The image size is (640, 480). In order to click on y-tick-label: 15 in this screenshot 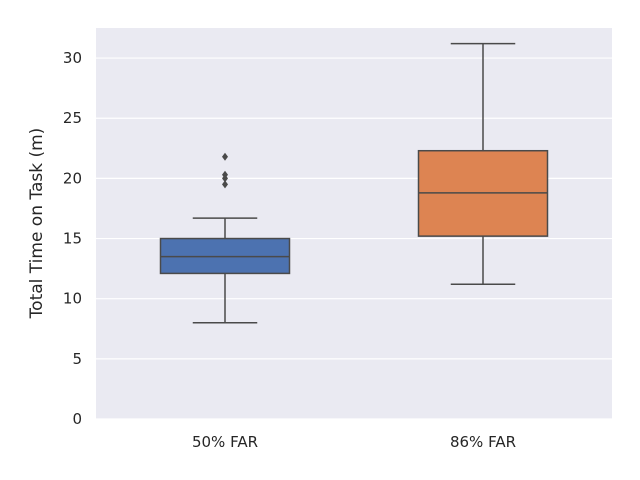, I will do `click(72, 239)`.